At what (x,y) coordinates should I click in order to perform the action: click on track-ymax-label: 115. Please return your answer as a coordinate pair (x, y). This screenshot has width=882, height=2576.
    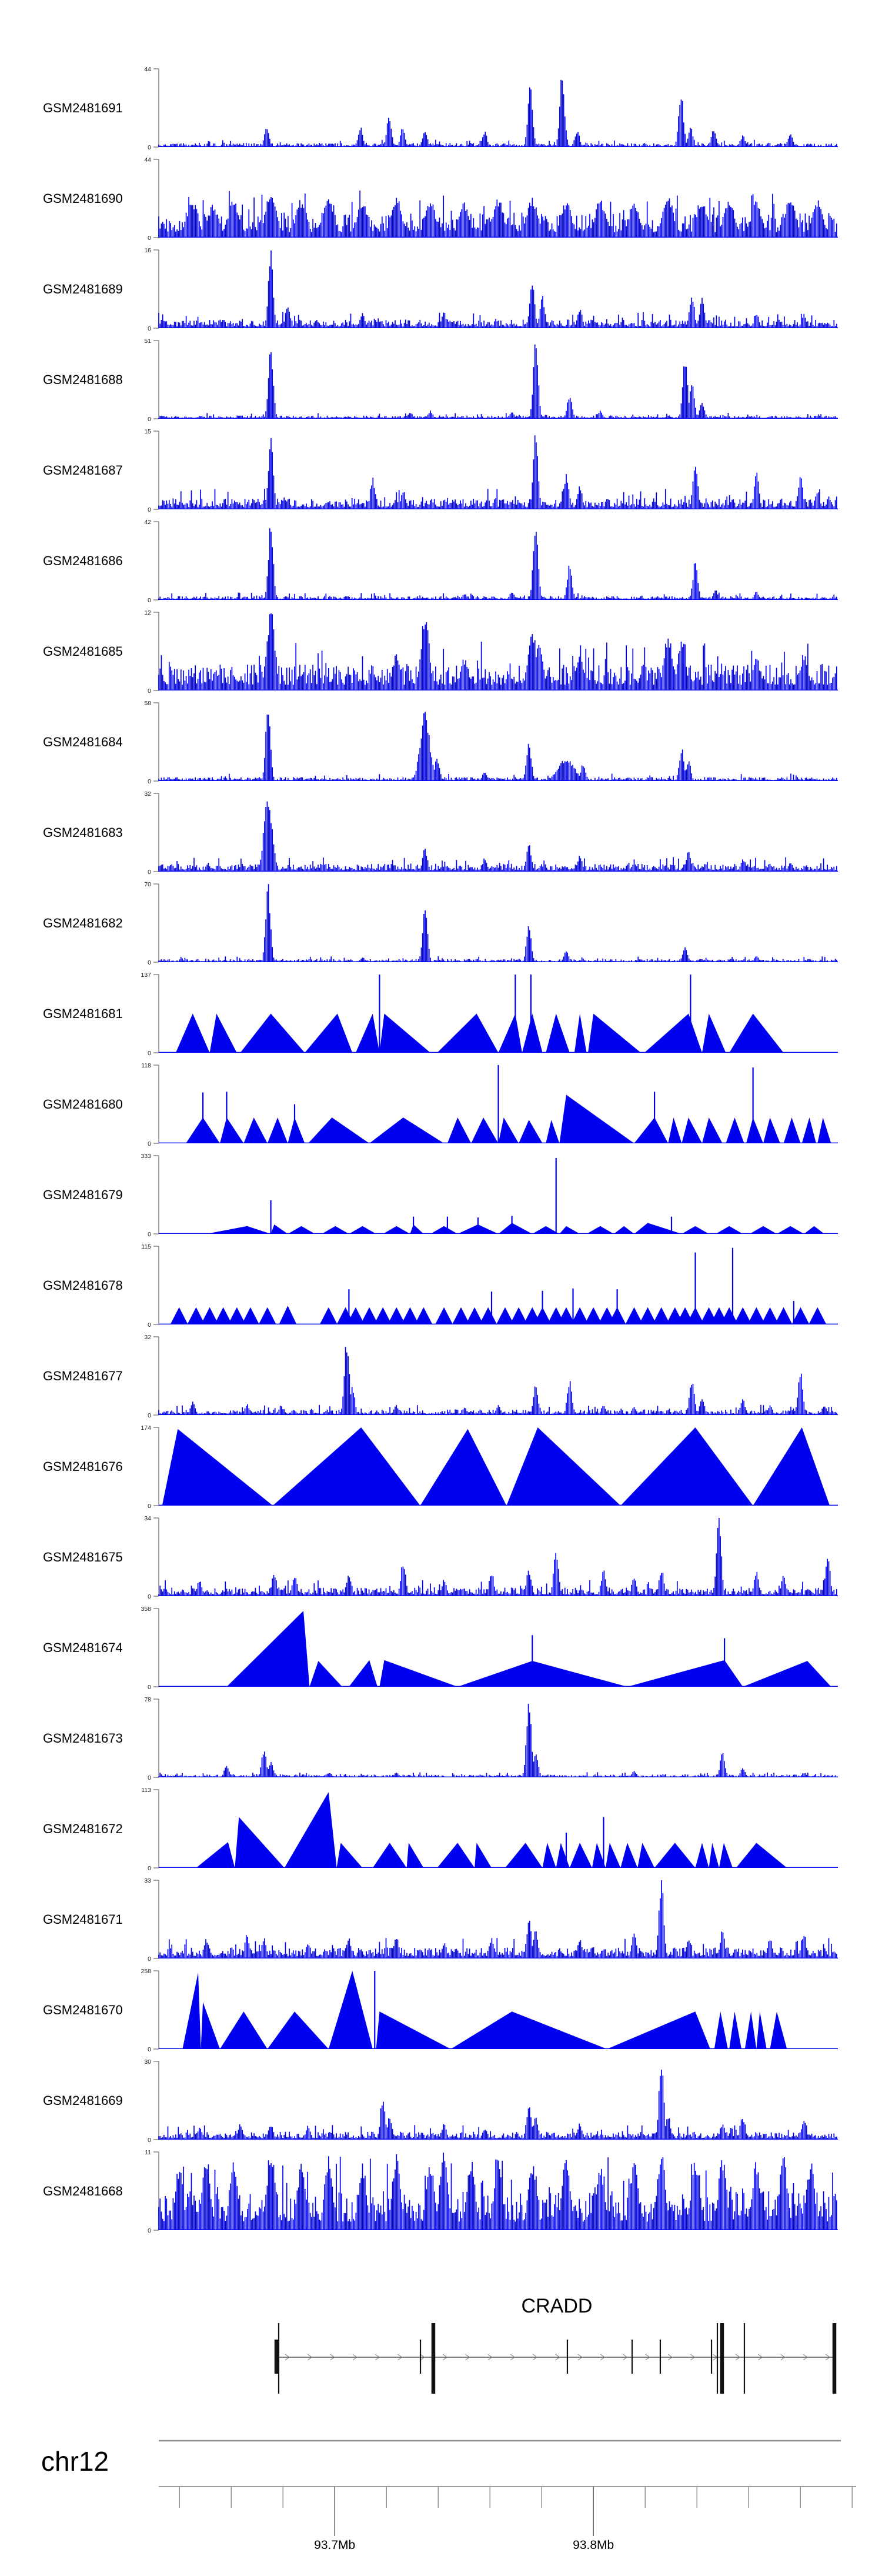
    Looking at the image, I should click on (146, 1246).